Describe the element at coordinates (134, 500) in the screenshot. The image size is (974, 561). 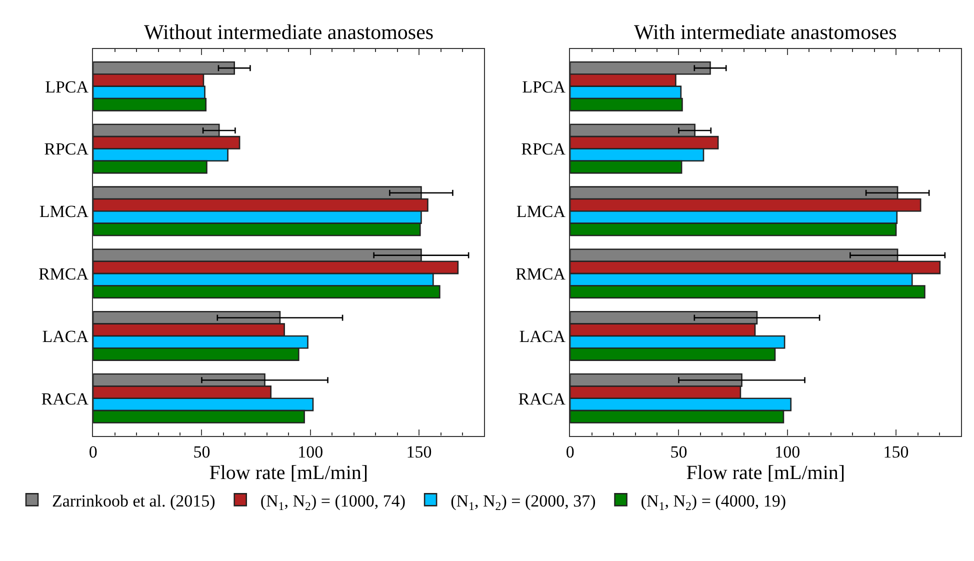
I see `legend-label: Zarrinkoob et al. (2015)` at that location.